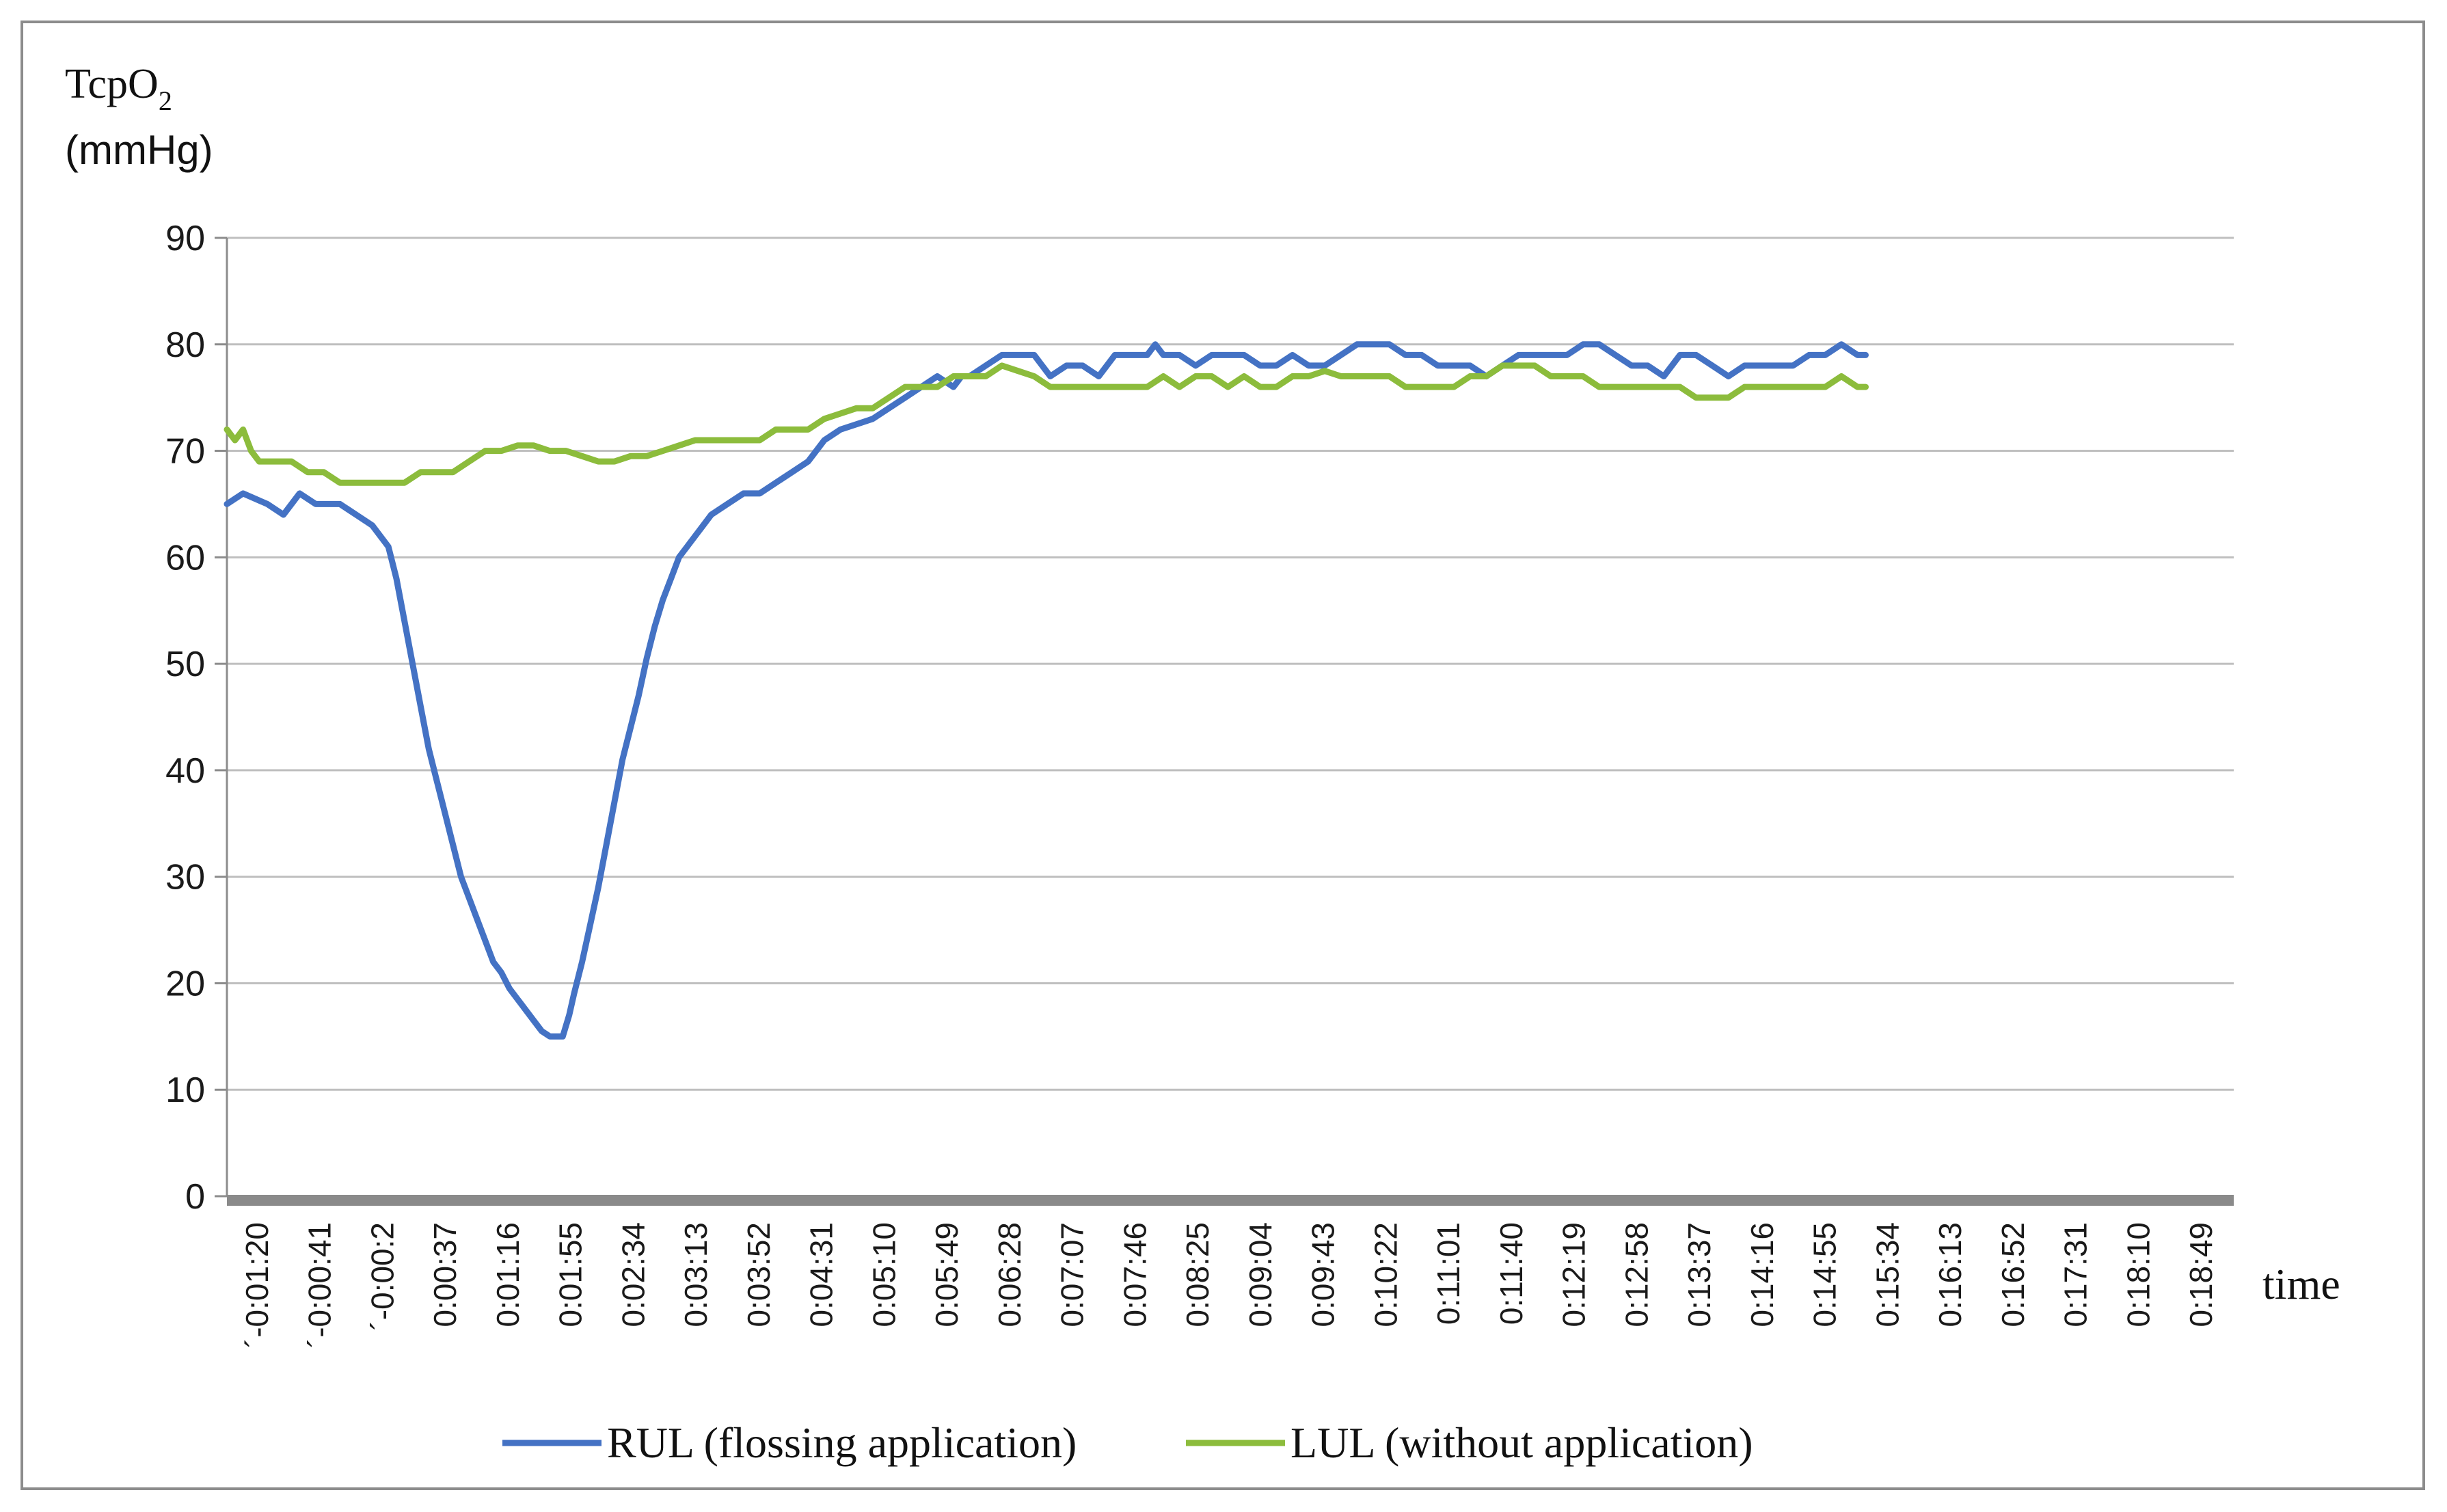  Describe the element at coordinates (185, 345) in the screenshot. I see `y-tick-label: 80` at that location.